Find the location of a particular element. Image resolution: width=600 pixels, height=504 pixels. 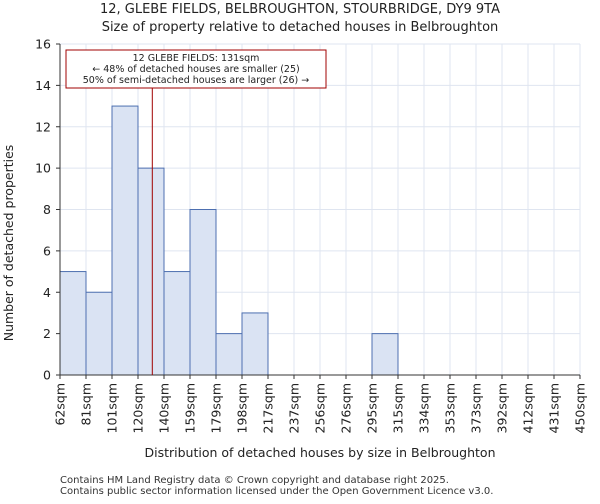

x-tick-label: 295sqm is located at coordinates (372, 408).